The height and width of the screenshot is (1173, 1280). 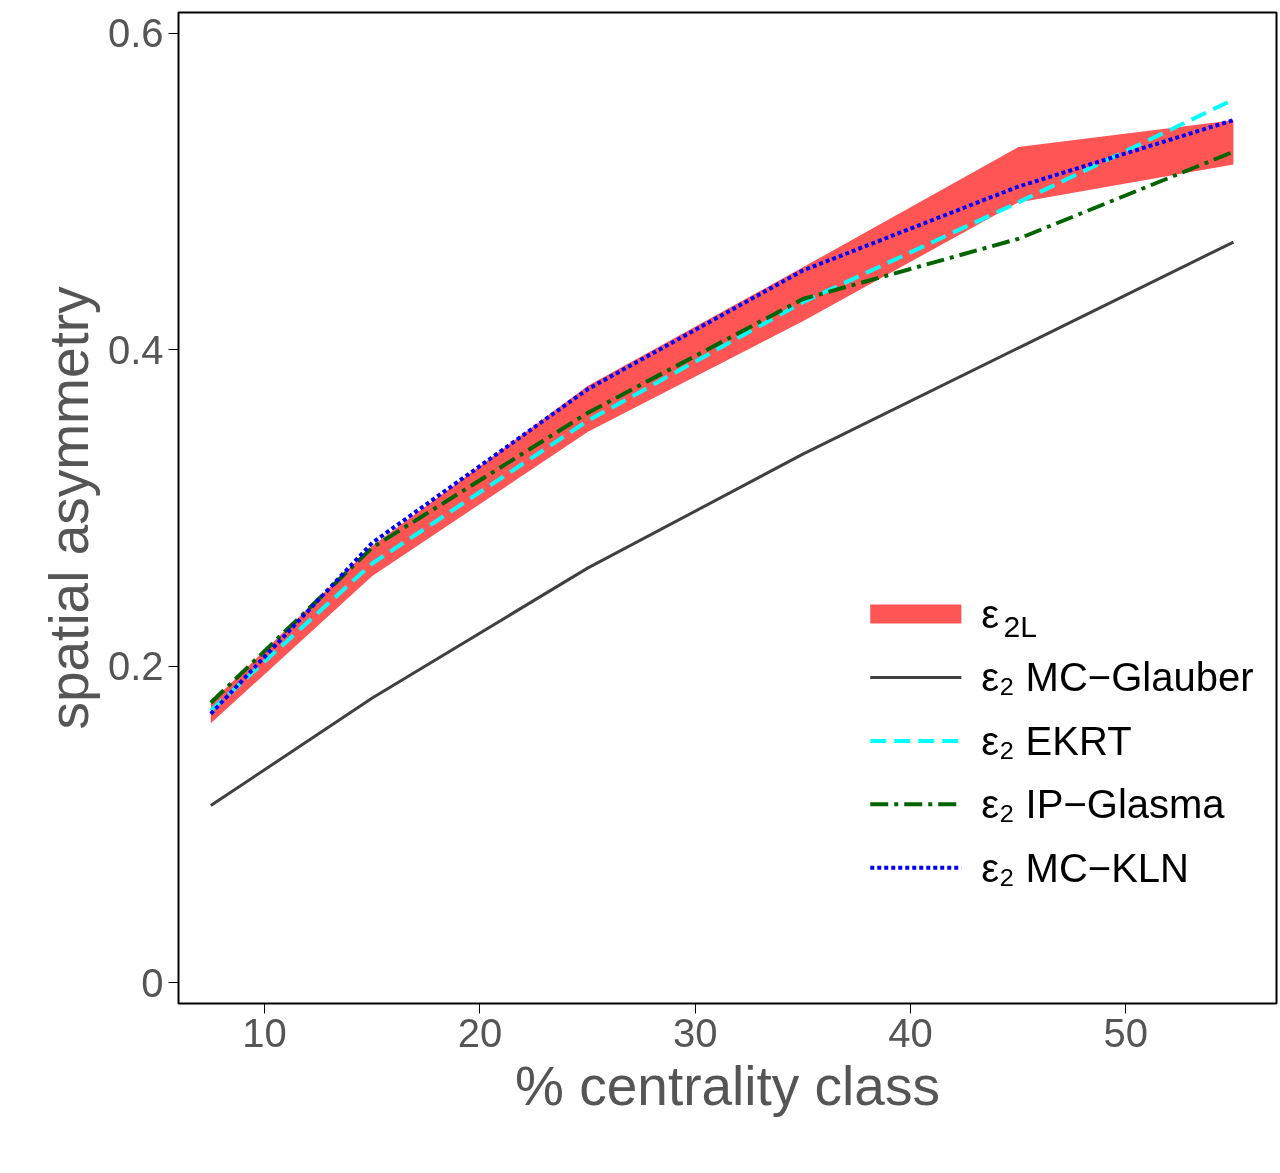 What do you see at coordinates (135, 33) in the screenshot?
I see `y-tick-label: 0.6` at bounding box center [135, 33].